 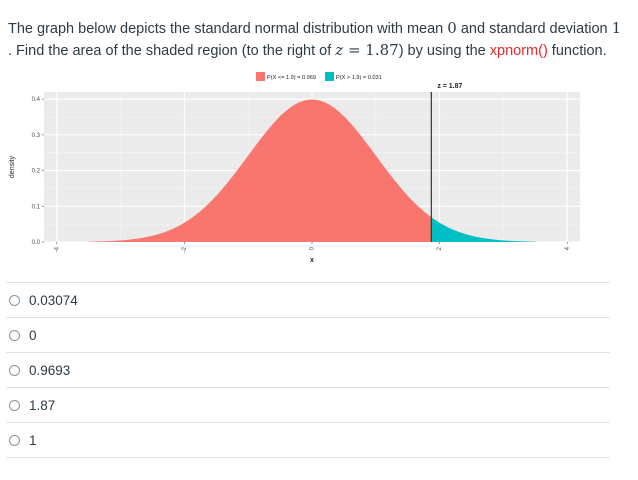 What do you see at coordinates (291, 78) in the screenshot?
I see `legend-label: P(X <= 1.9) = 0.969` at bounding box center [291, 78].